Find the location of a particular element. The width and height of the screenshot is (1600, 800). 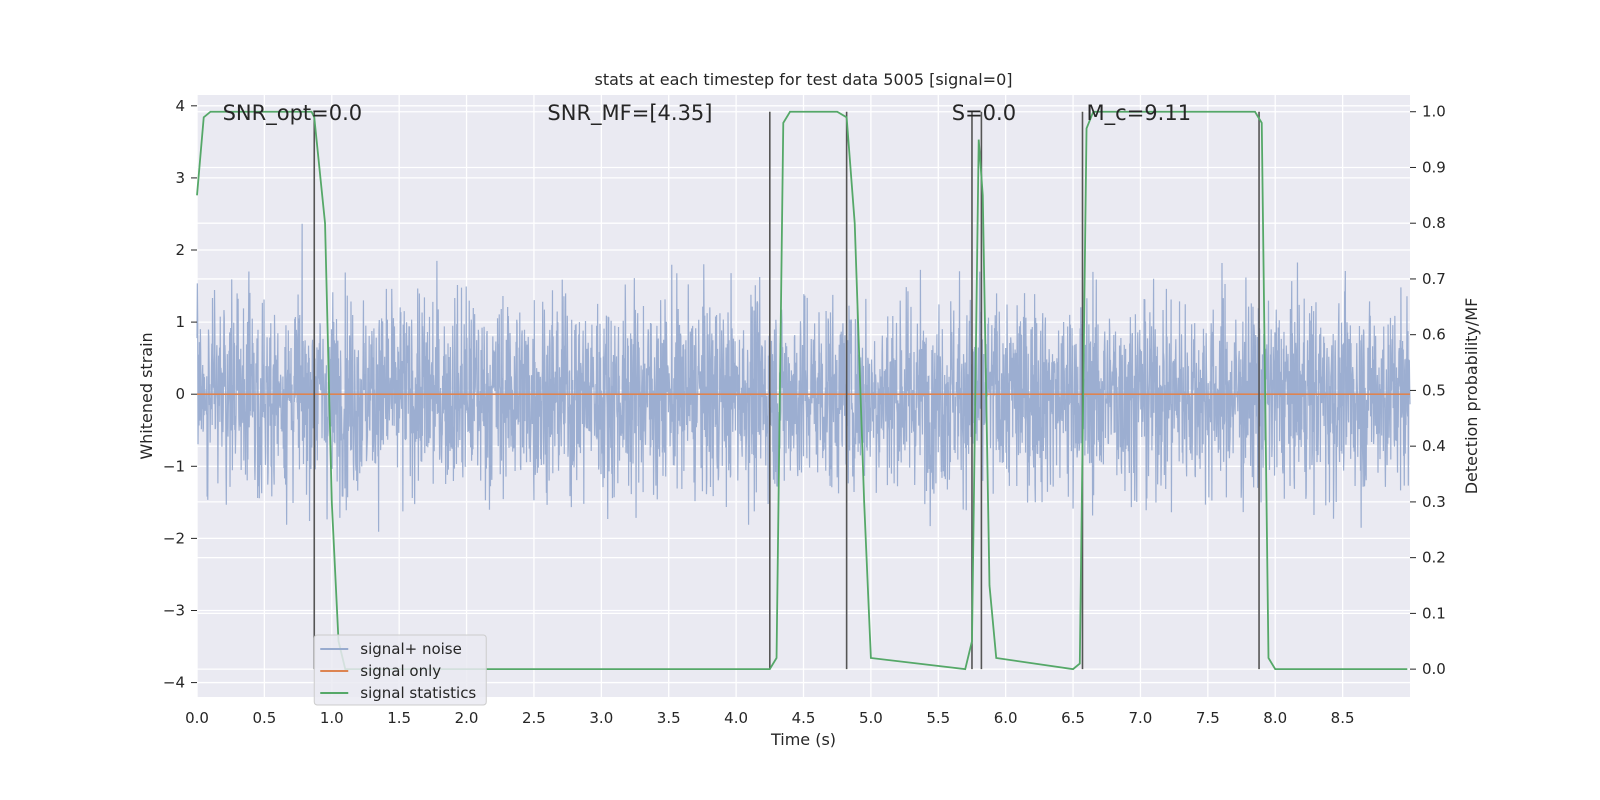

x-tick-label: 0.0 is located at coordinates (197, 718).